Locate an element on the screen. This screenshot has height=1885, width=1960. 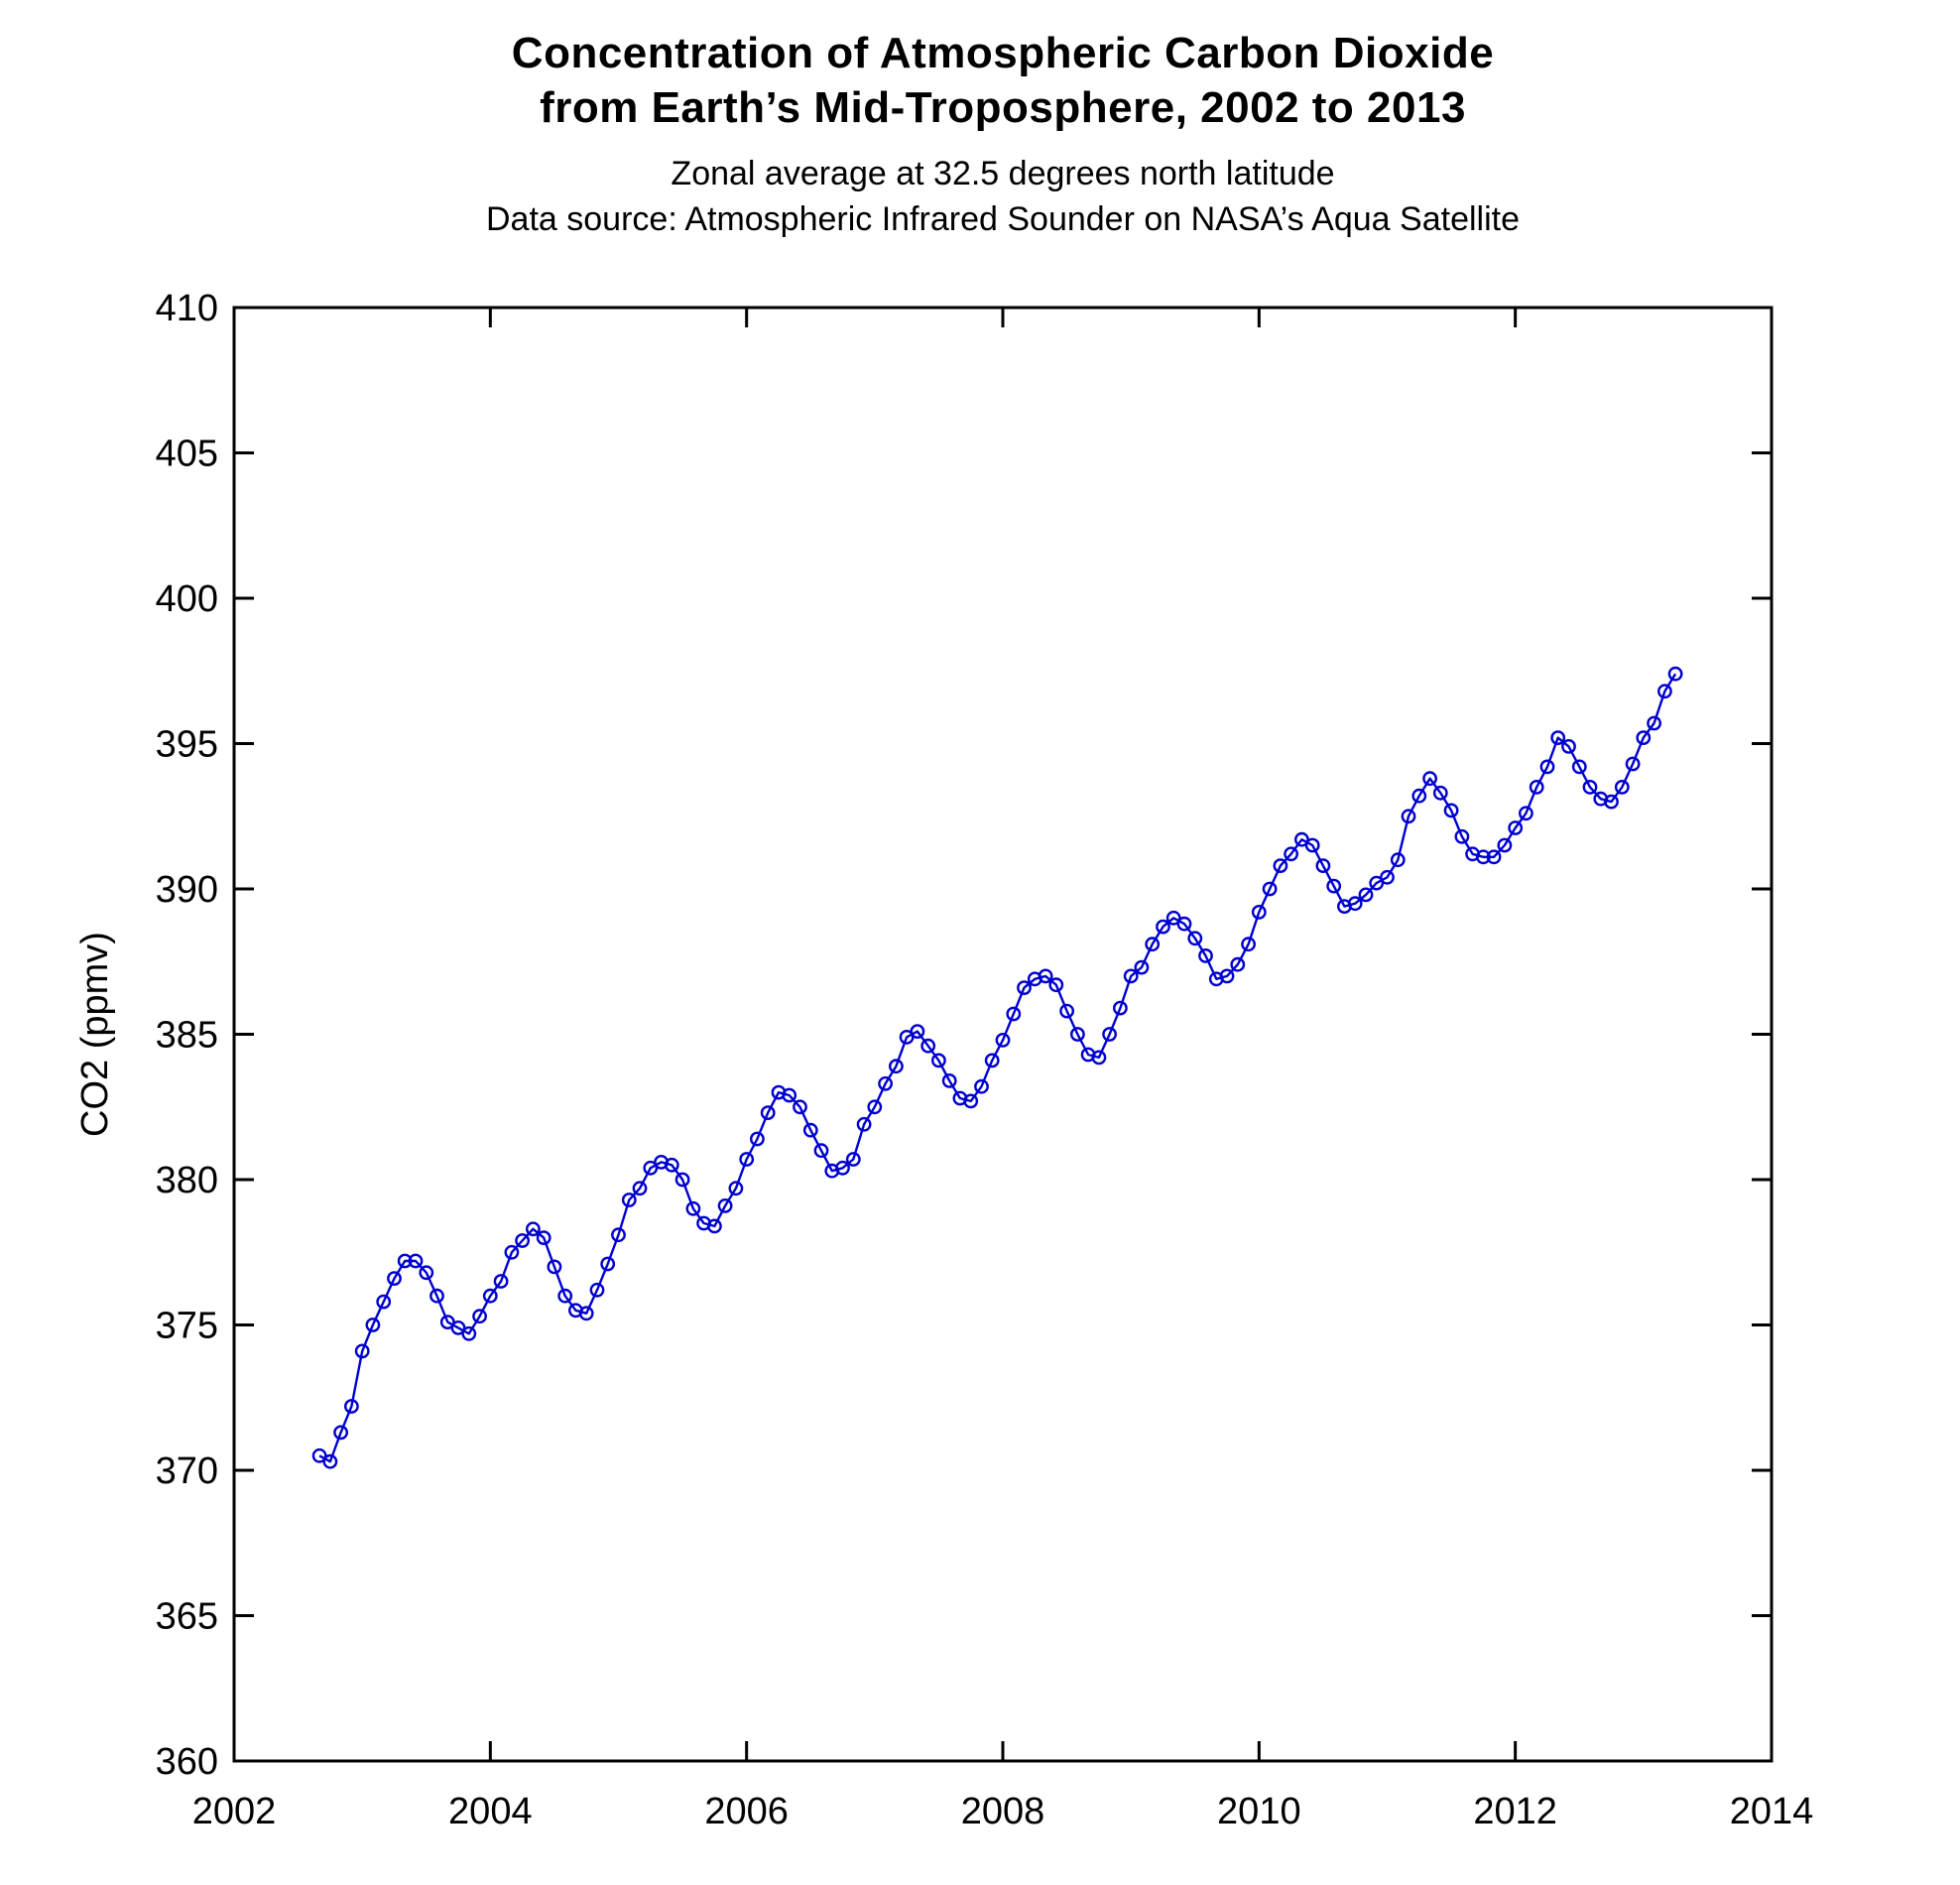
y-tick-label: 365 is located at coordinates (187, 1617).